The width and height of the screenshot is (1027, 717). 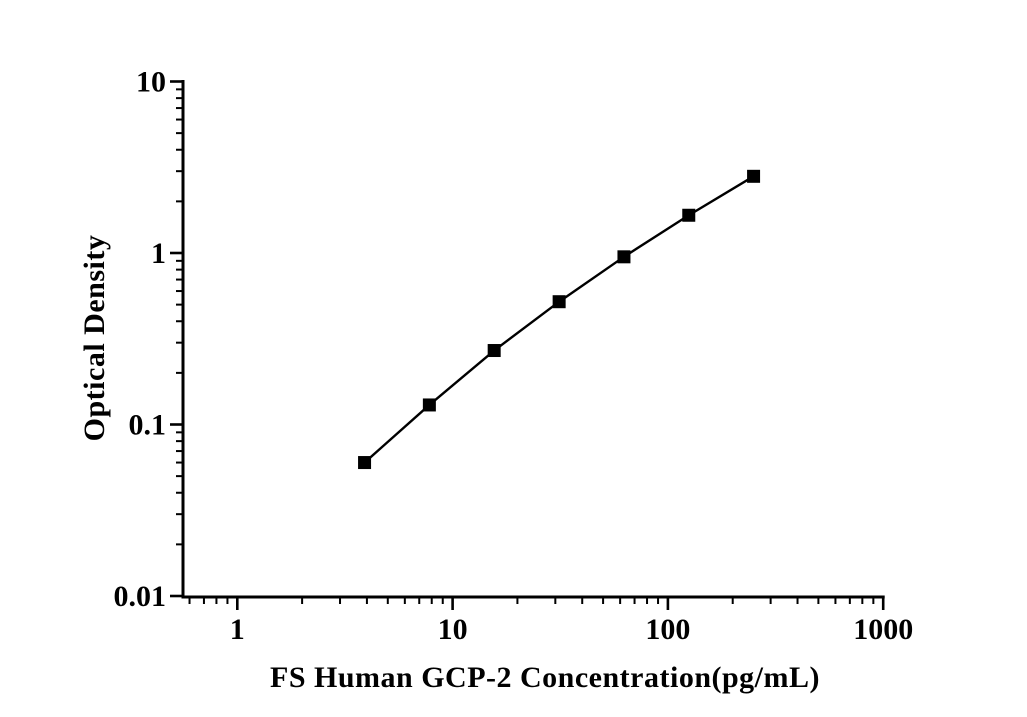 I want to click on x-tick-label-1000: 1000, so click(x=883, y=629).